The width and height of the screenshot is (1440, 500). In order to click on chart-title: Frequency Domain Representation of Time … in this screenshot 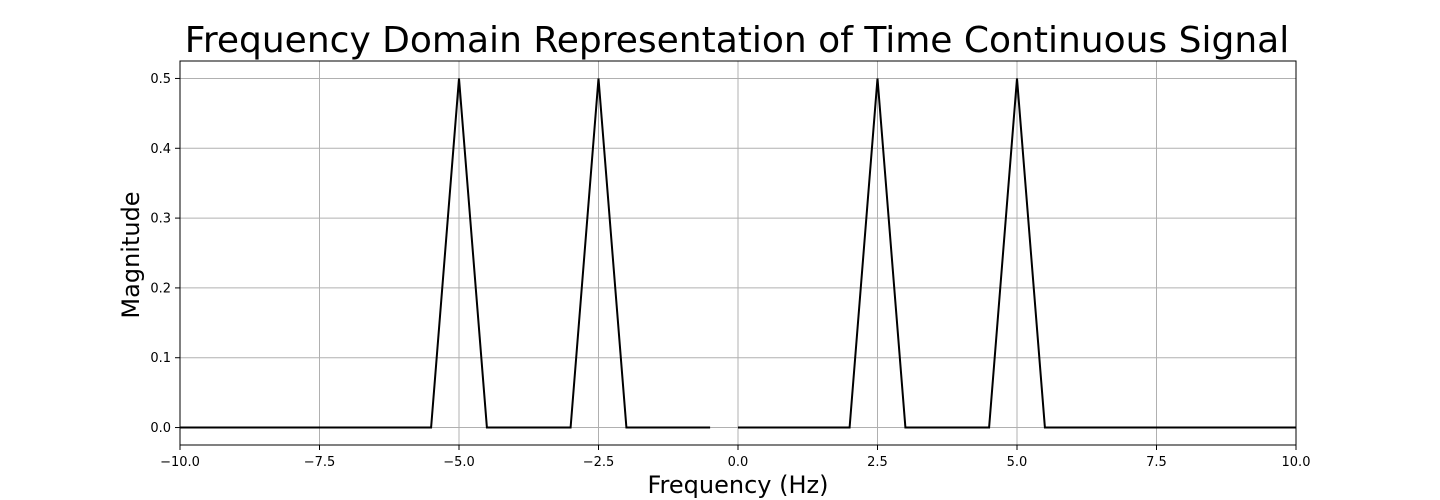, I will do `click(737, 40)`.